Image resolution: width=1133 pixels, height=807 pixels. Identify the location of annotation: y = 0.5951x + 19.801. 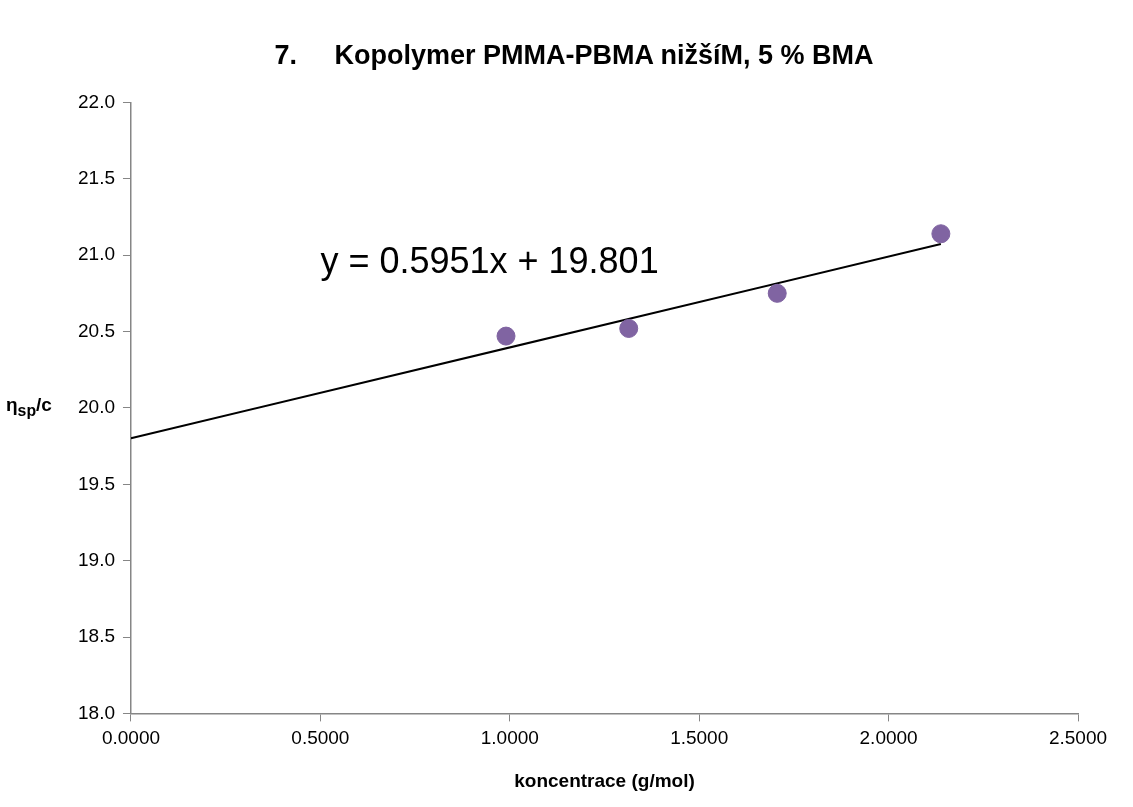
(489, 261).